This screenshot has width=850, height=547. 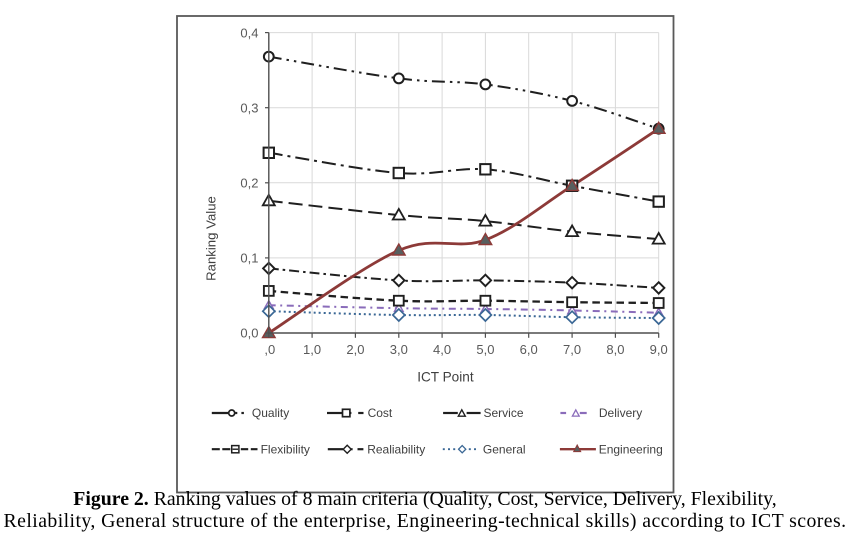 What do you see at coordinates (249, 183) in the screenshot?
I see `svg-text: 0,2` at bounding box center [249, 183].